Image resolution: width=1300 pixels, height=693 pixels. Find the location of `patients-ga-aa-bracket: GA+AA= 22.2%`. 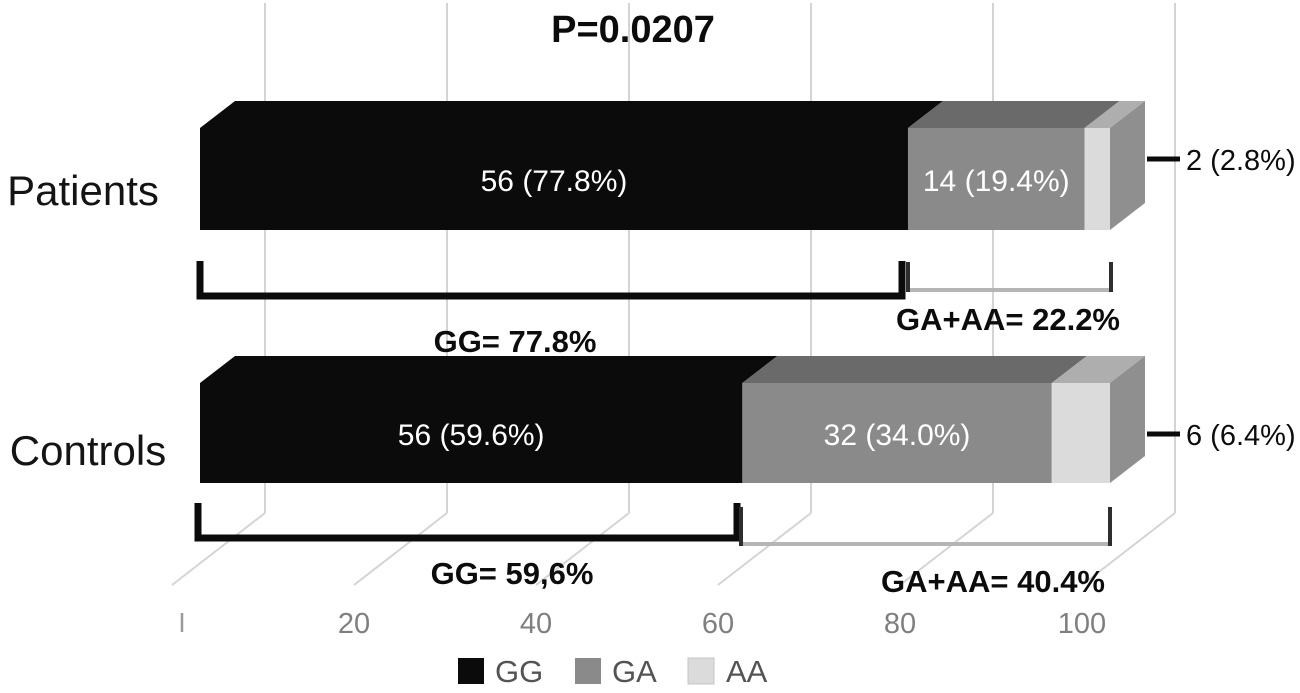

patients-ga-aa-bracket: GA+AA= 22.2% is located at coordinates (1008, 299).